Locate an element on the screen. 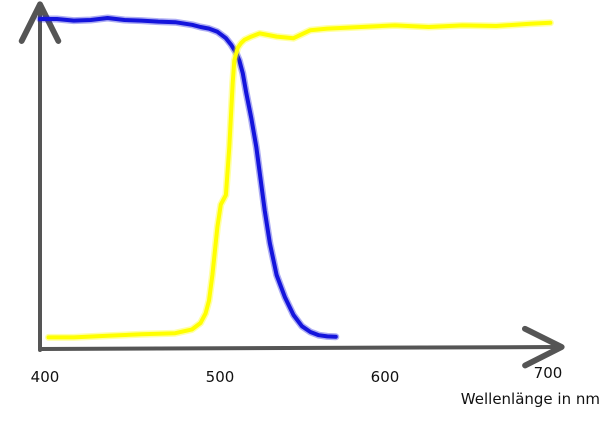 This screenshot has width=610, height=423. x-tick-label-600: 600 is located at coordinates (385, 377).